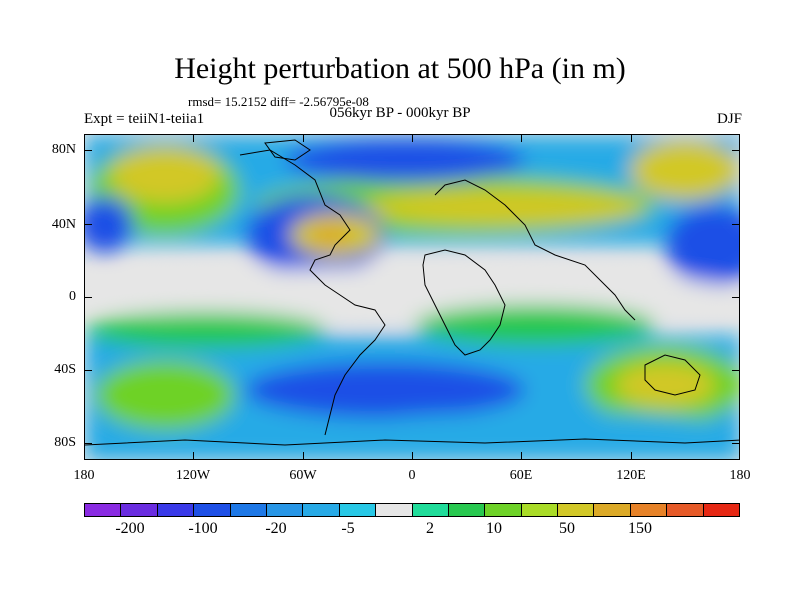 The height and width of the screenshot is (600, 800). What do you see at coordinates (84, 475) in the screenshot?
I see `lon-label-180w: 180` at bounding box center [84, 475].